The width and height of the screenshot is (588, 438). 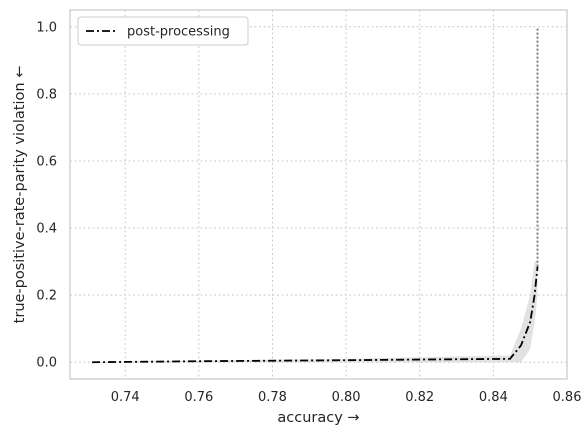 I want to click on x-tick-labels: 0.74 0.76 0.78 0.80 0.82 0.84 0.86, so click(x=346, y=397).